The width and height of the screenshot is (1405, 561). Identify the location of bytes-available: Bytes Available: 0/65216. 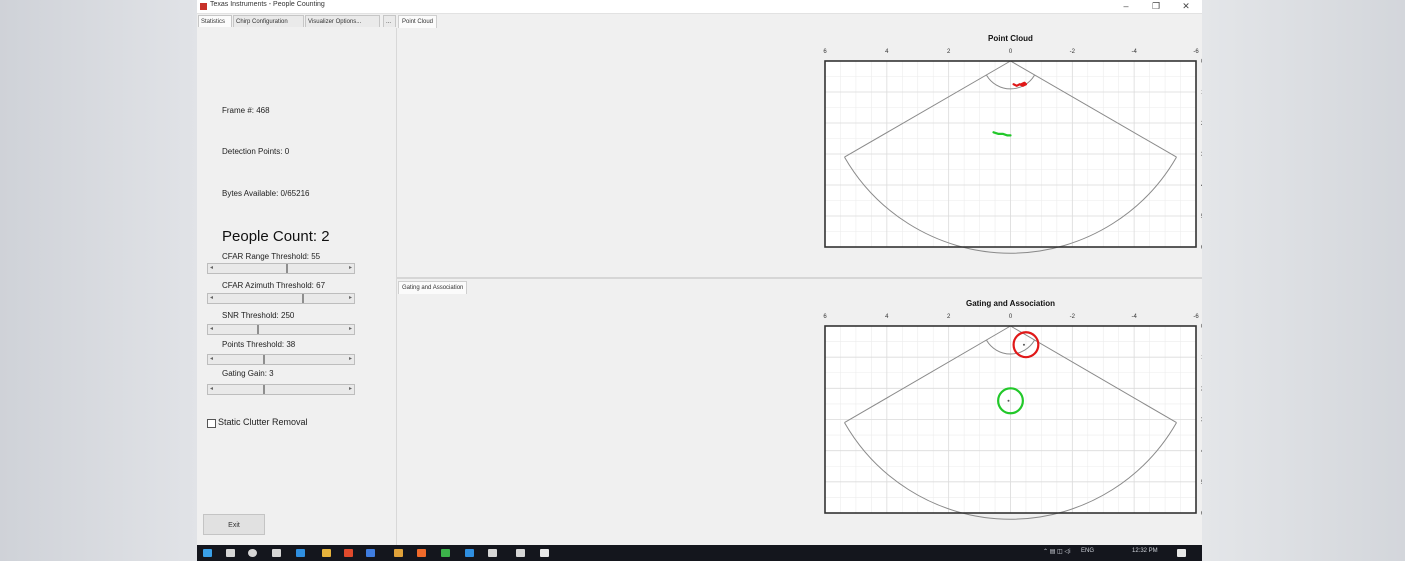
(266, 193).